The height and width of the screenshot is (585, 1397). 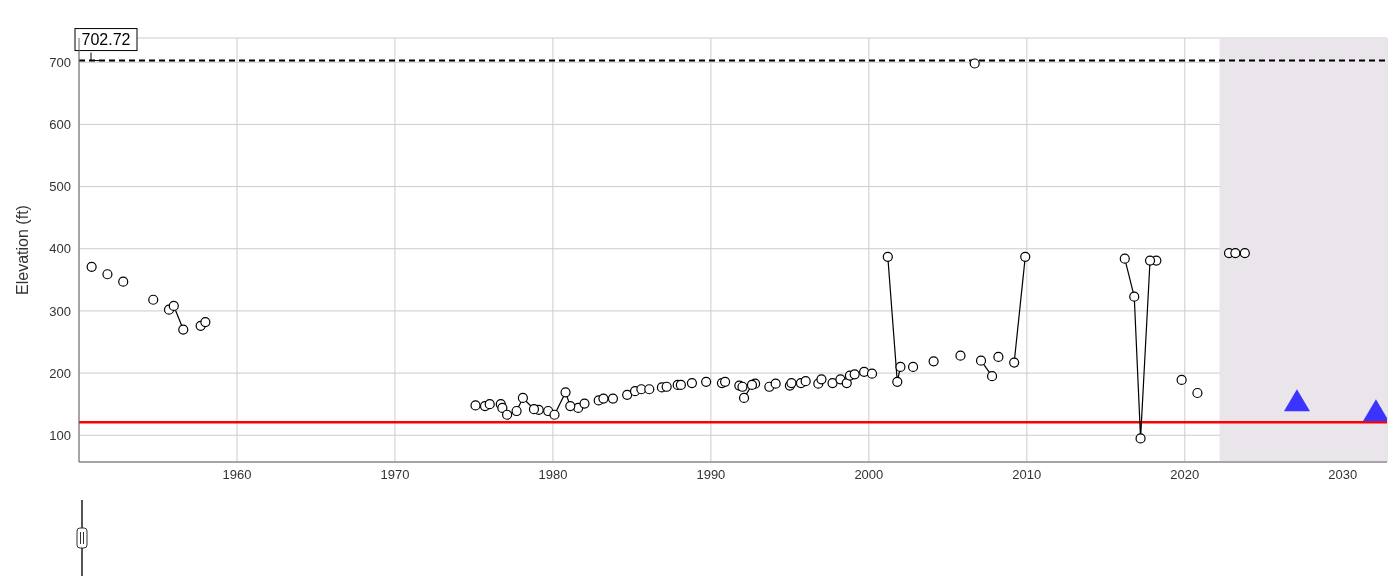 What do you see at coordinates (1027, 475) in the screenshot?
I see `x-tick-label: 2010` at bounding box center [1027, 475].